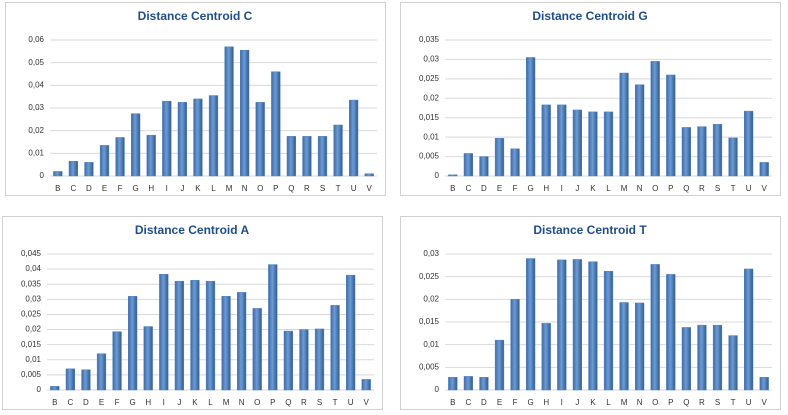  Describe the element at coordinates (39, 389) in the screenshot. I see `y-tick-label: 0` at that location.